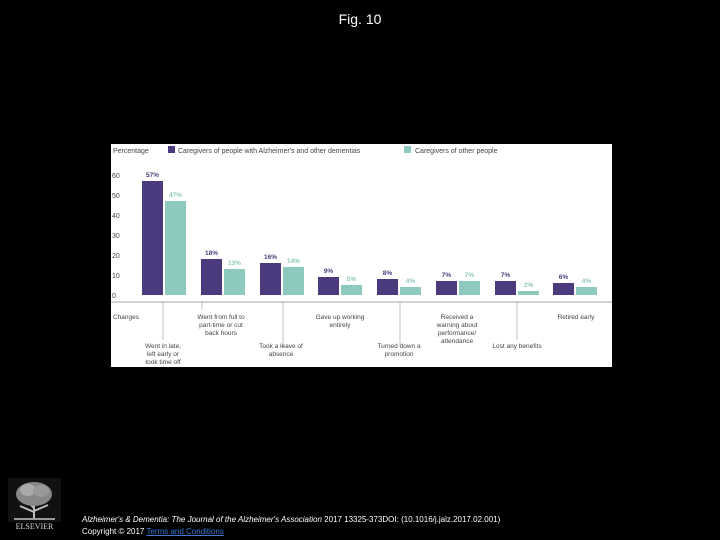 The image size is (720, 540). Describe the element at coordinates (116, 236) in the screenshot. I see `y-tick-label: 30` at that location.